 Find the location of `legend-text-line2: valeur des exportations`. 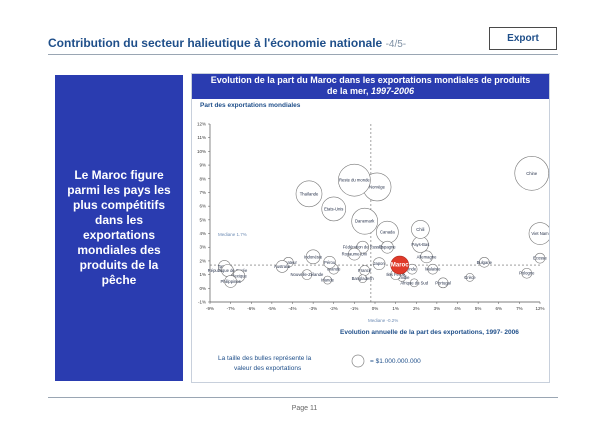

legend-text-line2: valeur des exportations is located at coordinates (268, 368).